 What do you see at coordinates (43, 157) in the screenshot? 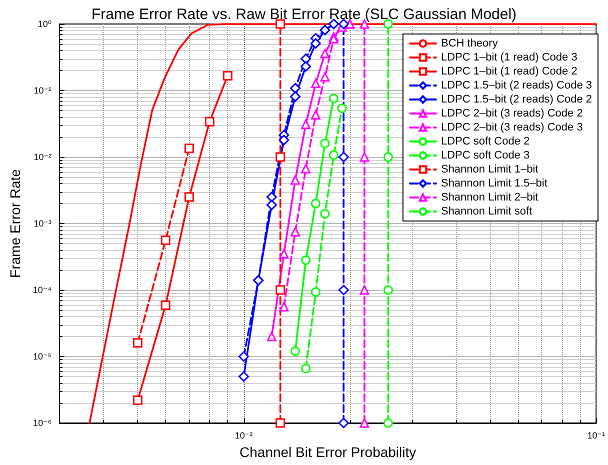
I see `y-tick-label: 10⁻²` at bounding box center [43, 157].